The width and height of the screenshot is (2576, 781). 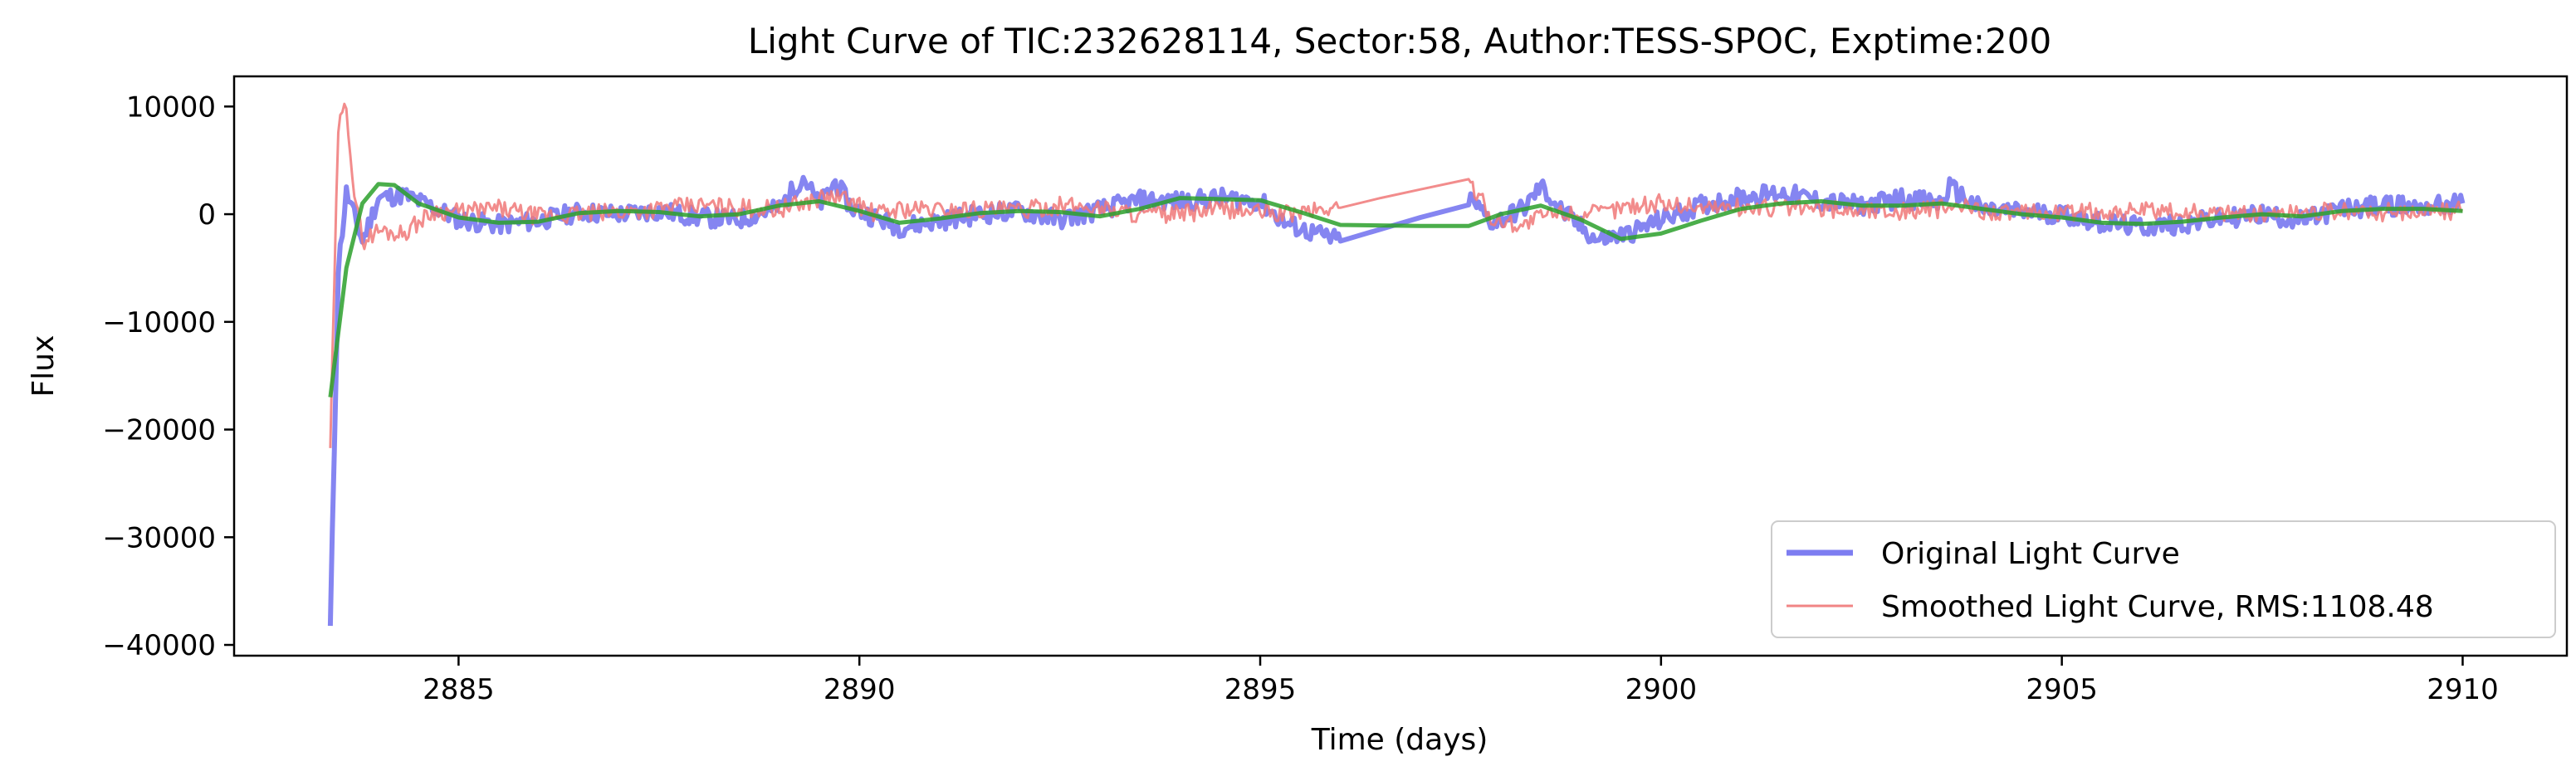 I want to click on legend-label-smoothed: Smoothed Light Curve, RMS:1108.48, so click(x=2157, y=607).